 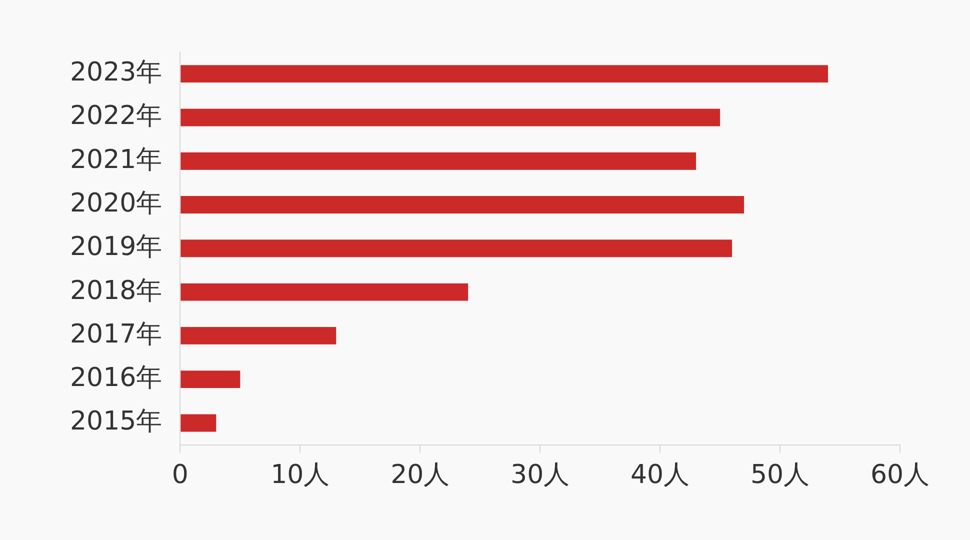 I want to click on y-tick-label: 2016年, so click(x=116, y=378).